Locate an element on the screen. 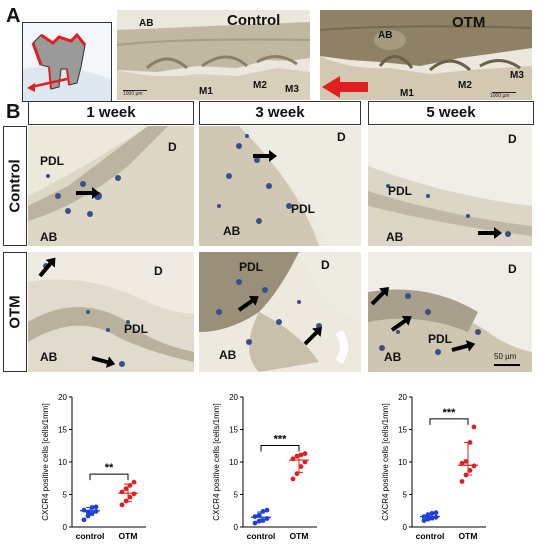  tissue-o3 is located at coordinates (280, 312).